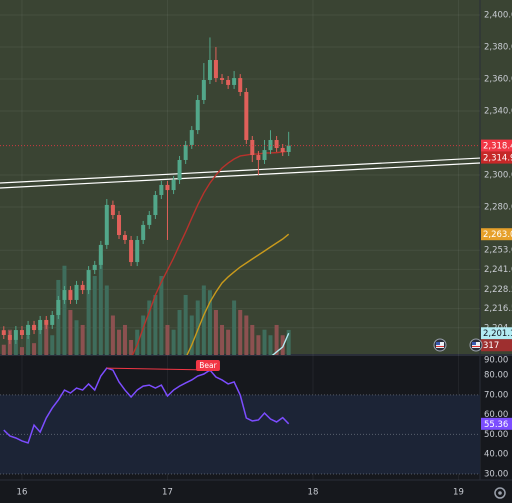 This screenshot has width=512, height=503. I want to click on y-tick-label: 90.00, so click(496, 361).